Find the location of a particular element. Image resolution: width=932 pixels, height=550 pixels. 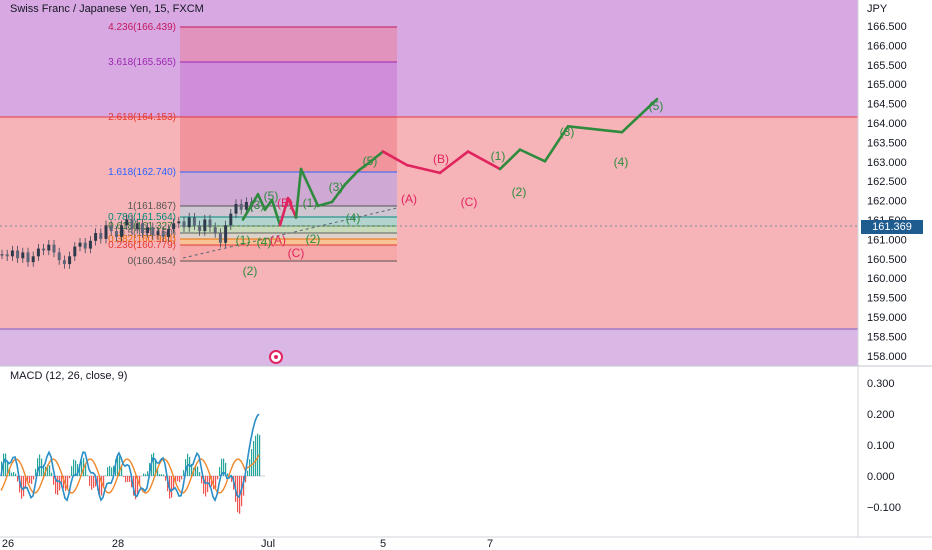

price-tick-label: 165.500 is located at coordinates (887, 66).